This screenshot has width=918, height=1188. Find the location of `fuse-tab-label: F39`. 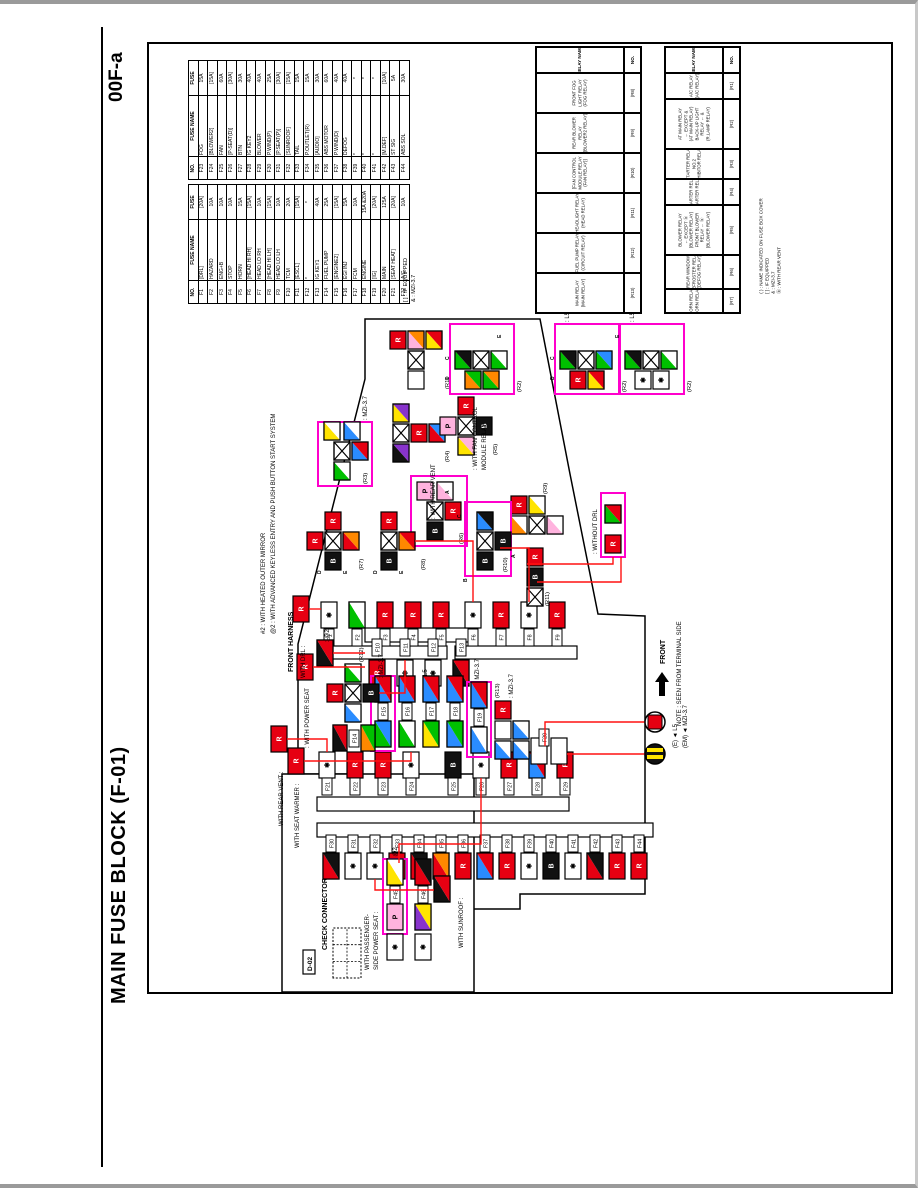

fuse-tab-label: F39 is located at coordinates (531, 843).